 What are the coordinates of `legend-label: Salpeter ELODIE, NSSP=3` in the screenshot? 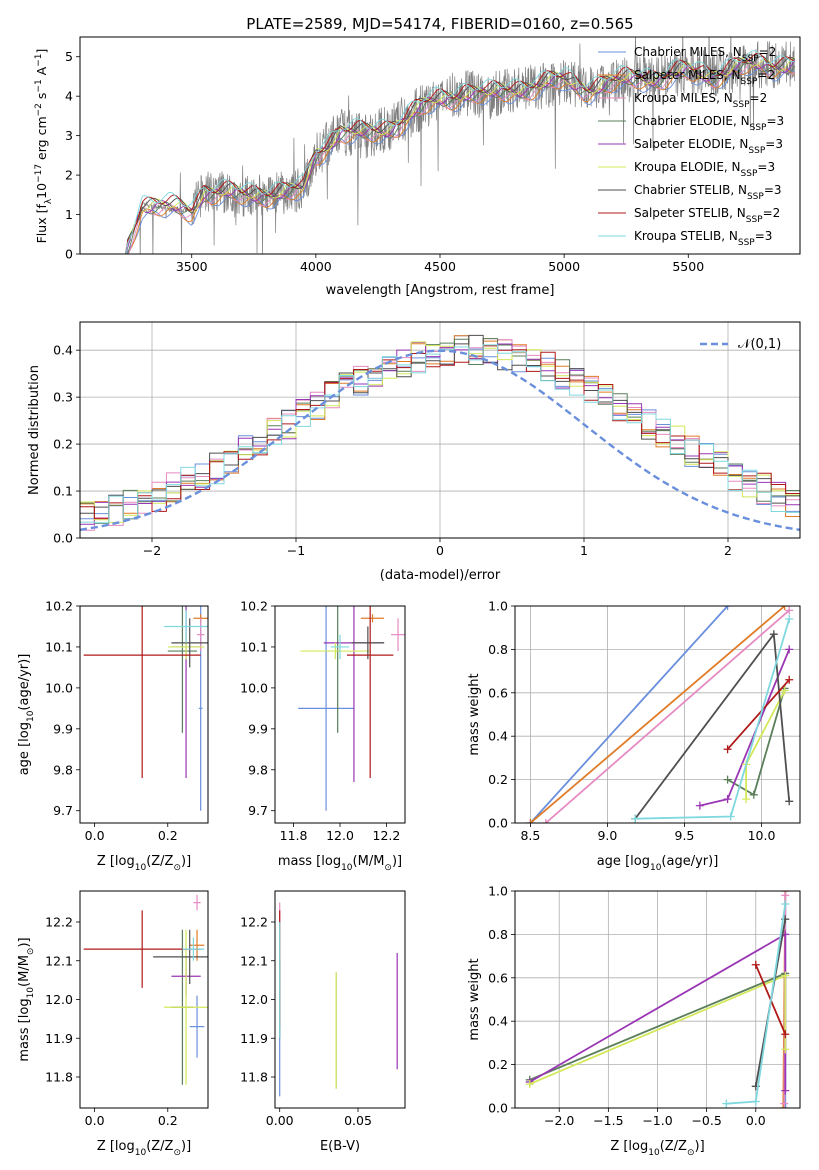 It's located at (708, 146).